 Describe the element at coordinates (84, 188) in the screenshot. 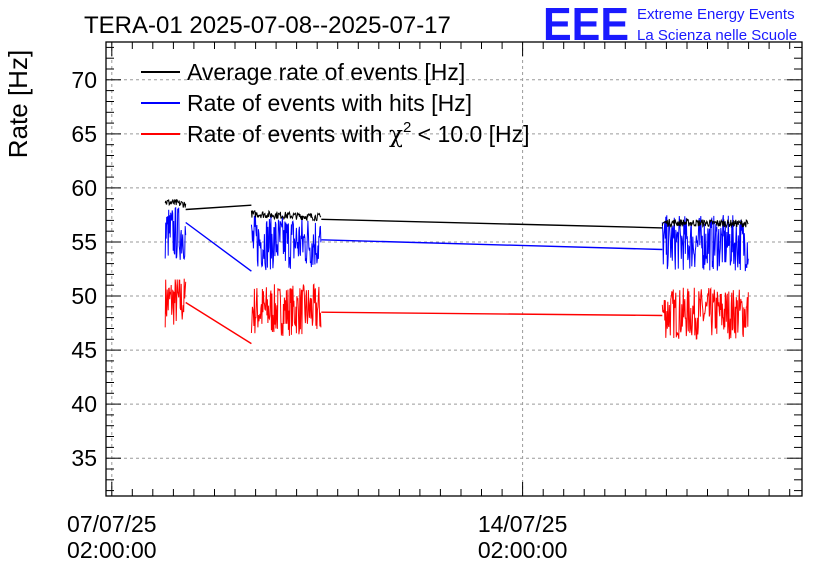

I see `y-tick-label: 60` at that location.